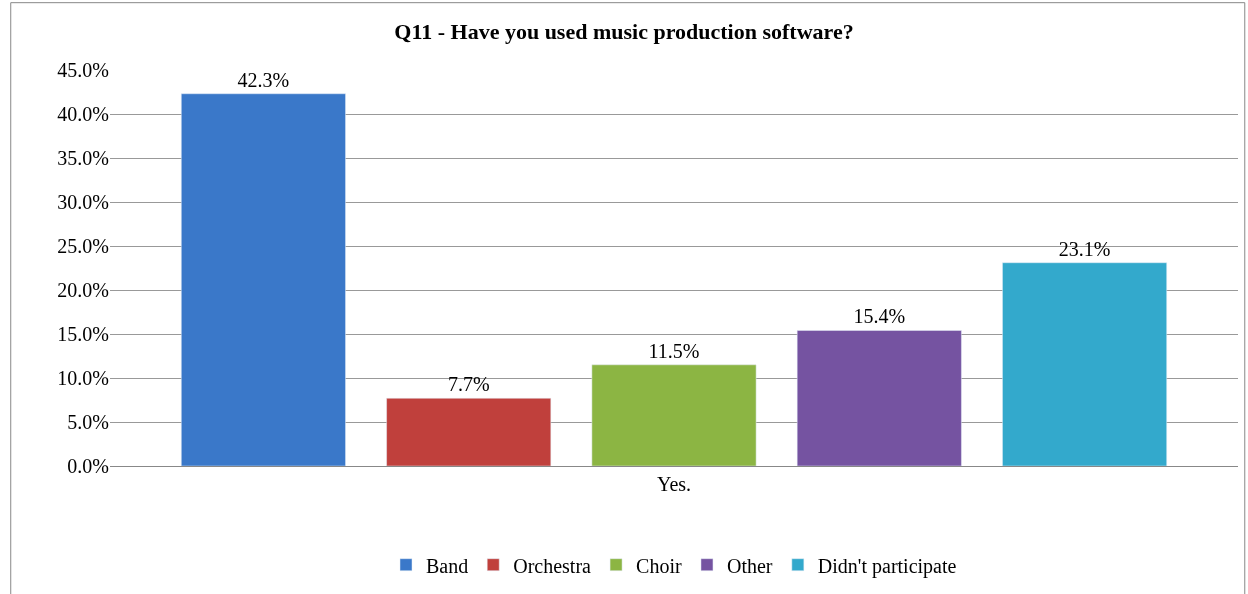 The height and width of the screenshot is (594, 1248). What do you see at coordinates (83, 378) in the screenshot?
I see `y-tick-label: 10.0%` at bounding box center [83, 378].